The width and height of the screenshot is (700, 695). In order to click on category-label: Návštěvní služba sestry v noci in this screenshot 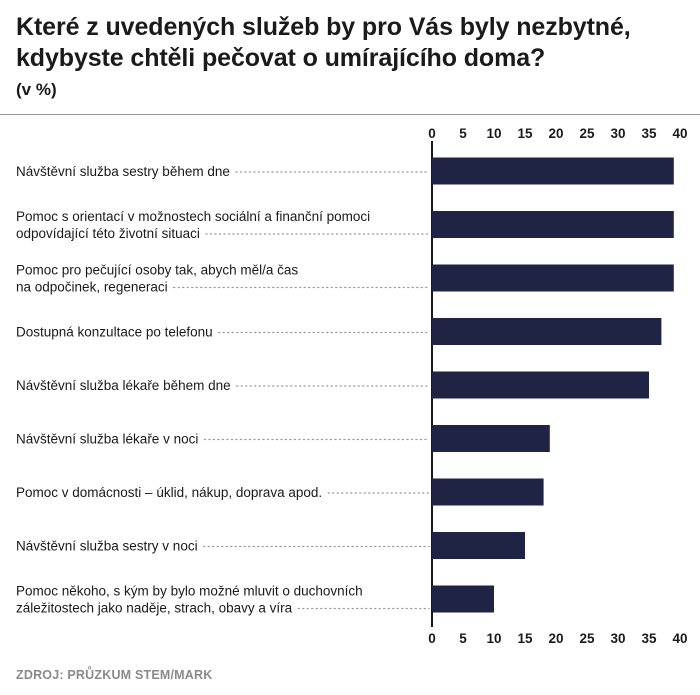, I will do `click(107, 546)`.